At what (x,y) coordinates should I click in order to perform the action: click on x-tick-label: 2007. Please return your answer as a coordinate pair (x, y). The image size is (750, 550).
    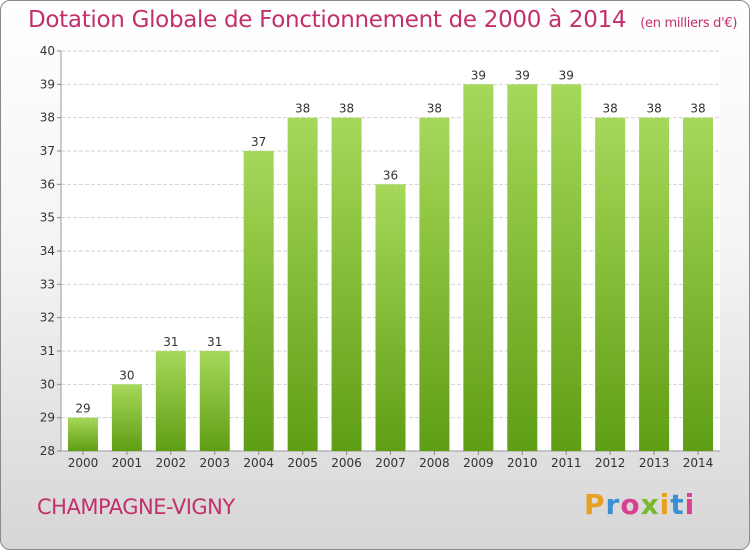
    Looking at the image, I should click on (390, 463).